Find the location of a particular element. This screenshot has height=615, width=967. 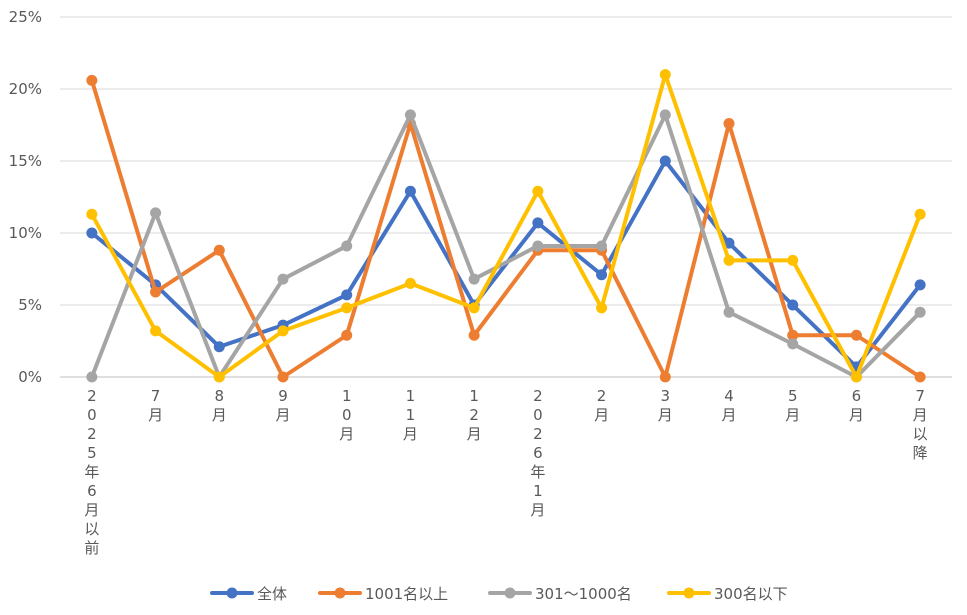

legend-item: 300名以下 is located at coordinates (727, 594).